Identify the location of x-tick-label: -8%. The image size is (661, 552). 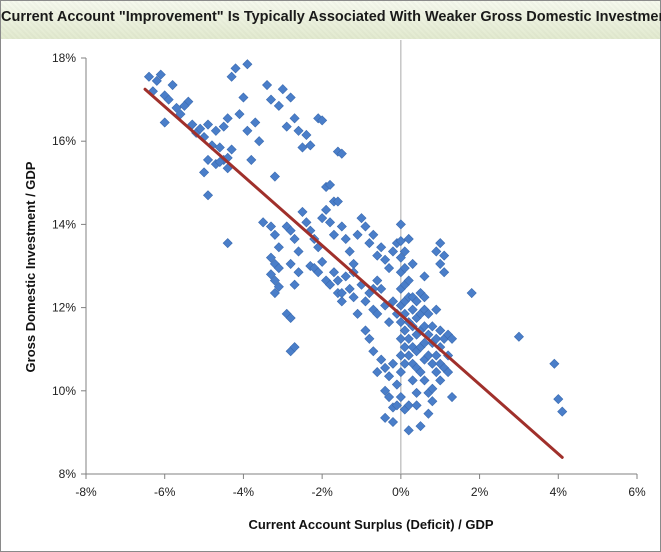
(86, 492).